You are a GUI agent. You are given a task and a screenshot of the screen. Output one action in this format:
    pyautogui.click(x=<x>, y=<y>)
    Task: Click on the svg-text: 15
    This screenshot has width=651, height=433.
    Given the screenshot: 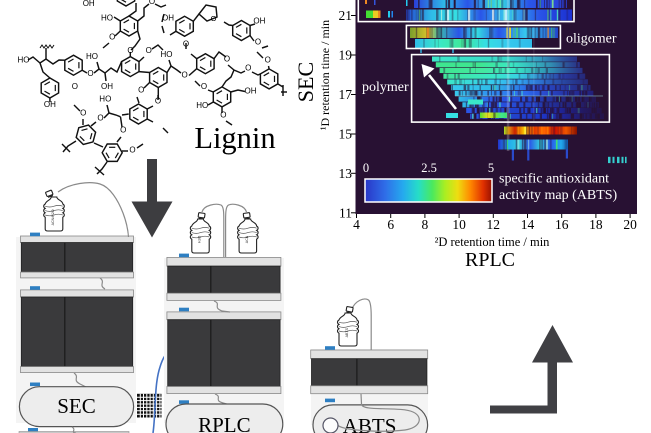 What is the action you would take?
    pyautogui.click(x=346, y=134)
    